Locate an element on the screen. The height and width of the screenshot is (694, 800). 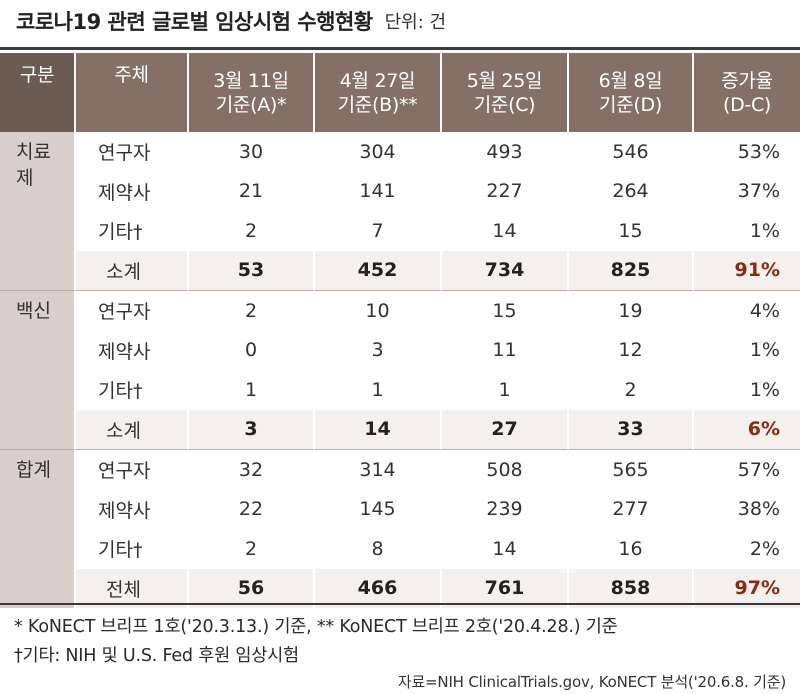
value-a-cell: 22 is located at coordinates (252, 509).